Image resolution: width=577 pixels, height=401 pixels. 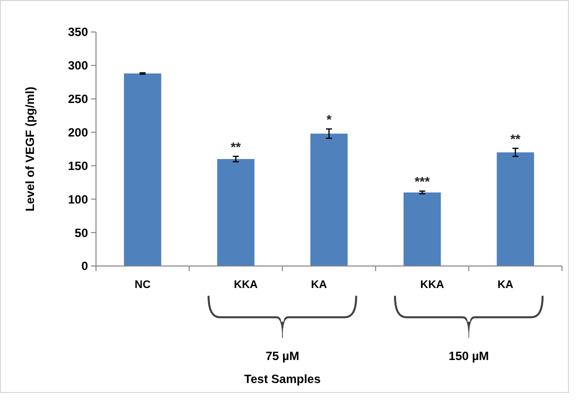 I want to click on y-tick-label: 100, so click(x=78, y=199).